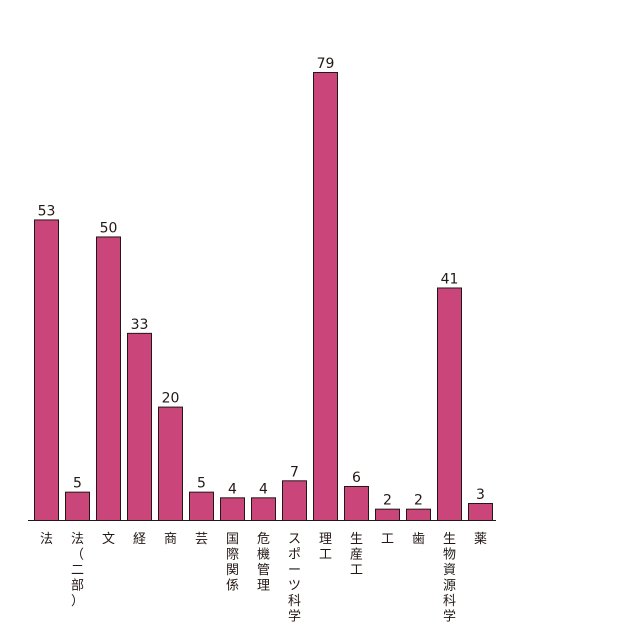 This screenshot has height=630, width=640. What do you see at coordinates (46, 539) in the screenshot?
I see `category-label-0: 法` at bounding box center [46, 539].